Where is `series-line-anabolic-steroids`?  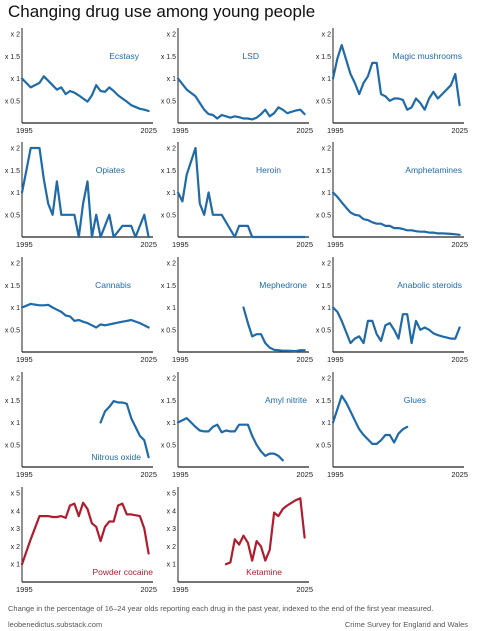
series-line-anabolic-steroids is located at coordinates (396, 325).